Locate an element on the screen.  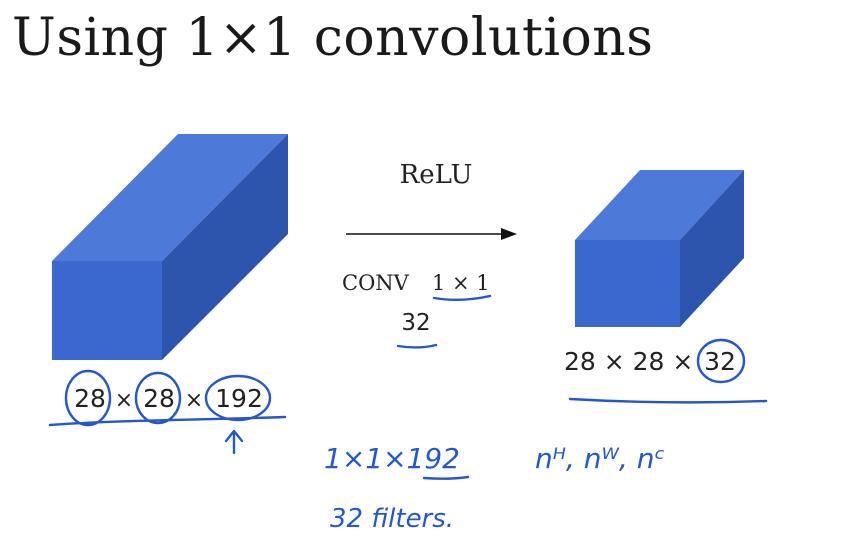
kernel-size: 1 × 1 is located at coordinates (461, 283).